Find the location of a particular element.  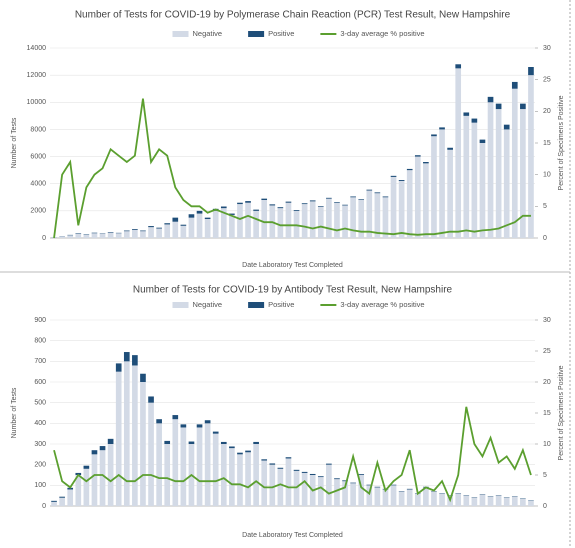

legend-label: Positive is located at coordinates (281, 33).